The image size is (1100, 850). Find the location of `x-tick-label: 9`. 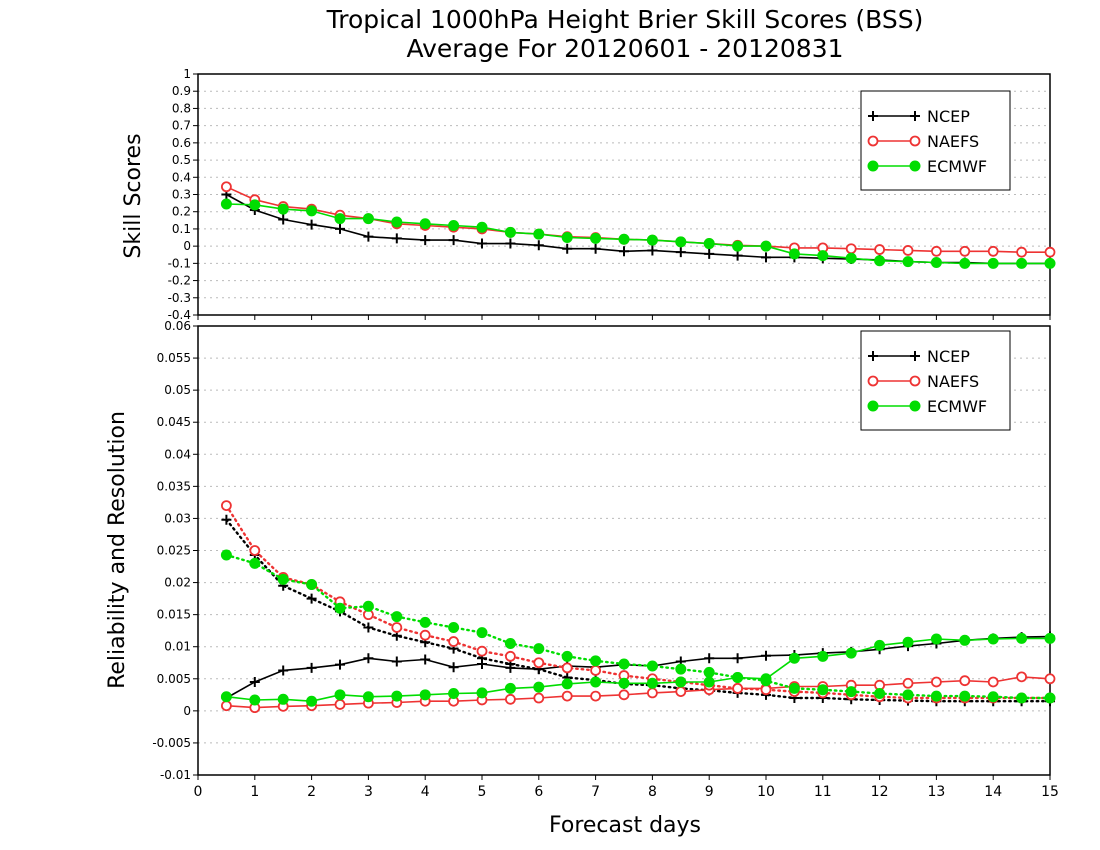

x-tick-label: 9 is located at coordinates (709, 792).